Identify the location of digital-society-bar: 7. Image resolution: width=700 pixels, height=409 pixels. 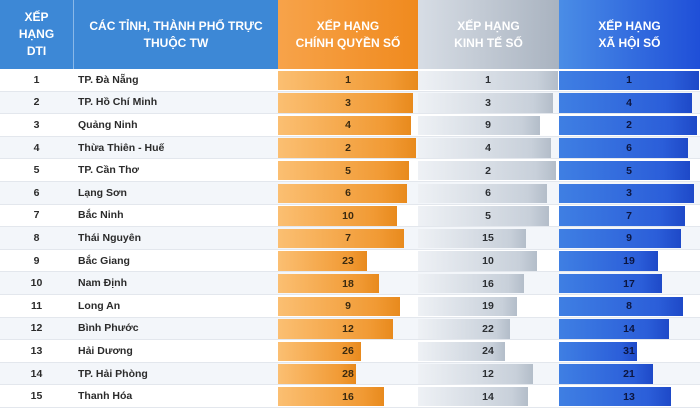
(622, 216).